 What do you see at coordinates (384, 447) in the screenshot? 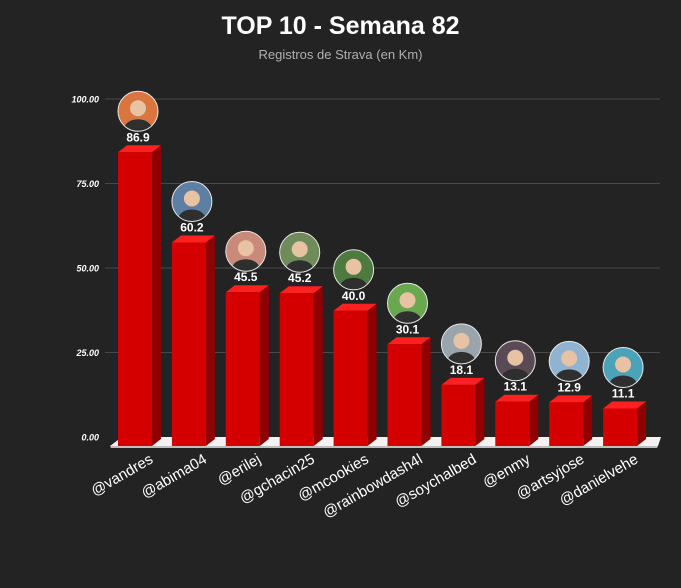
I see `chart-floor-edge` at bounding box center [384, 447].